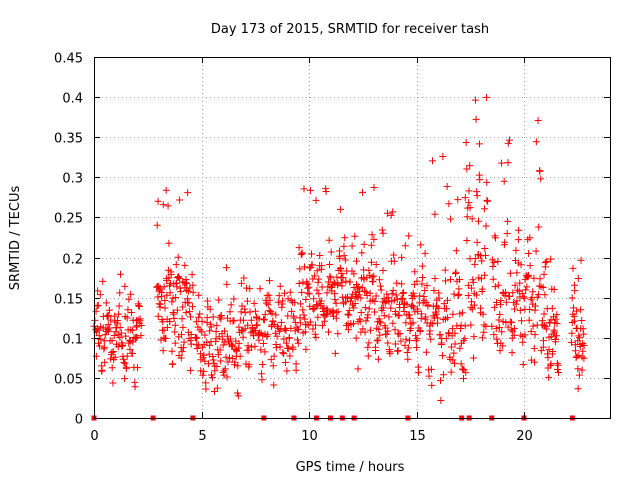  I want to click on x-tick-label: 10, so click(309, 436).